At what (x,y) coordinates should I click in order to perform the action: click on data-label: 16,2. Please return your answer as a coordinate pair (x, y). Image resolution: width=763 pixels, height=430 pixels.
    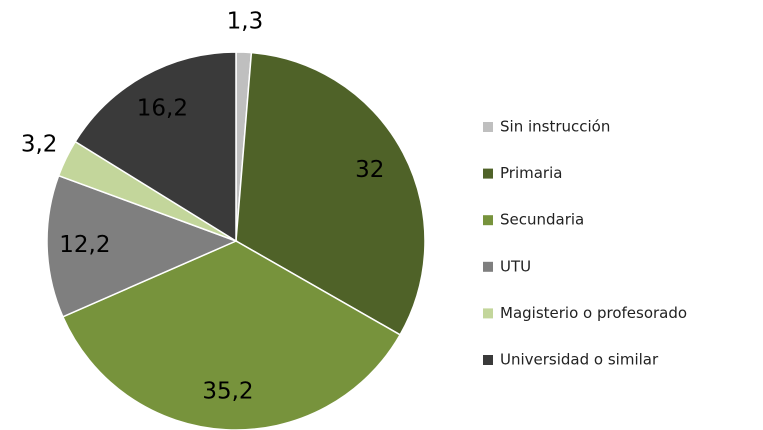
    Looking at the image, I should click on (162, 108).